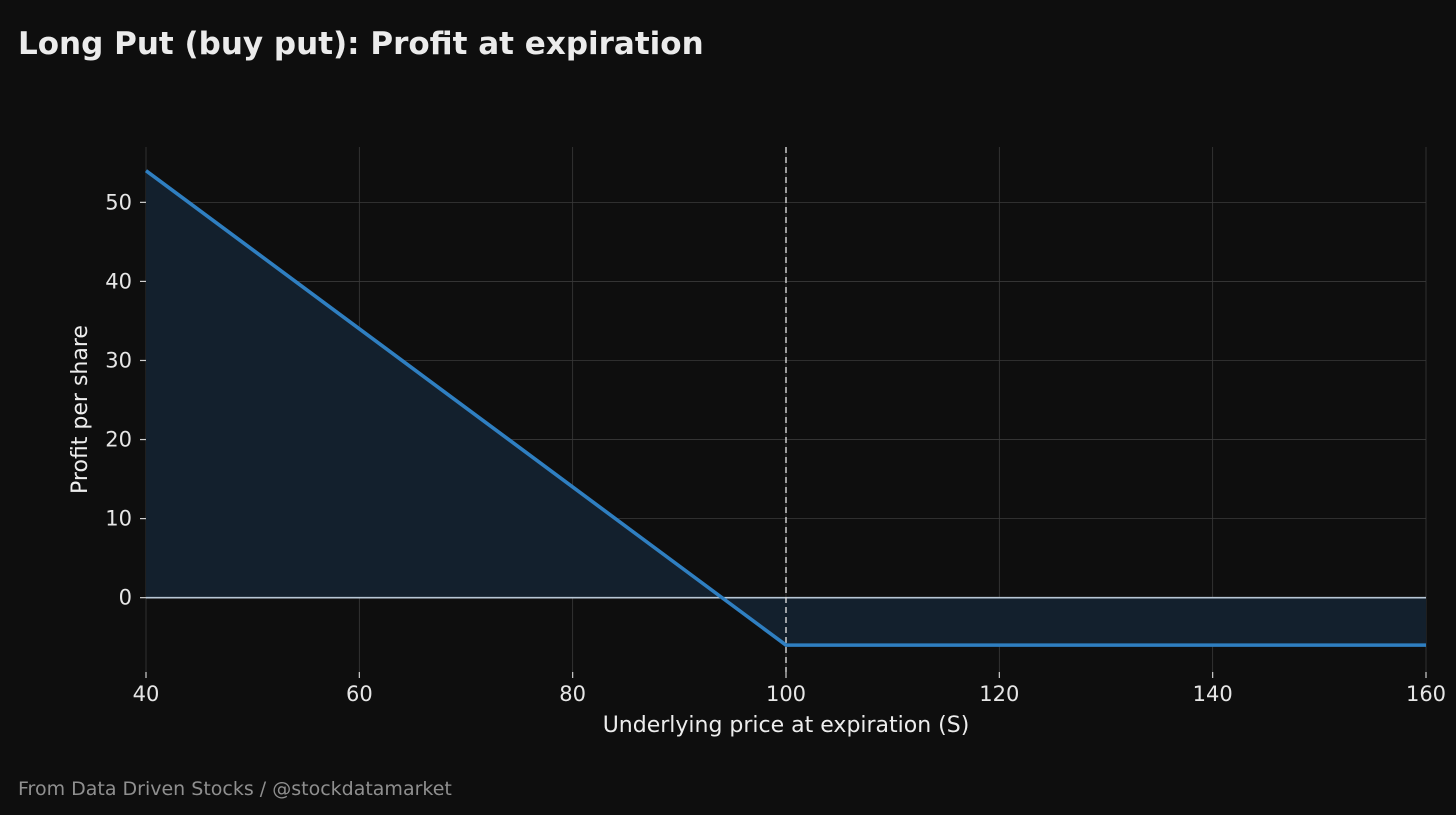 The width and height of the screenshot is (1456, 815). I want to click on y-axis-label: Profit per share, so click(80, 409).